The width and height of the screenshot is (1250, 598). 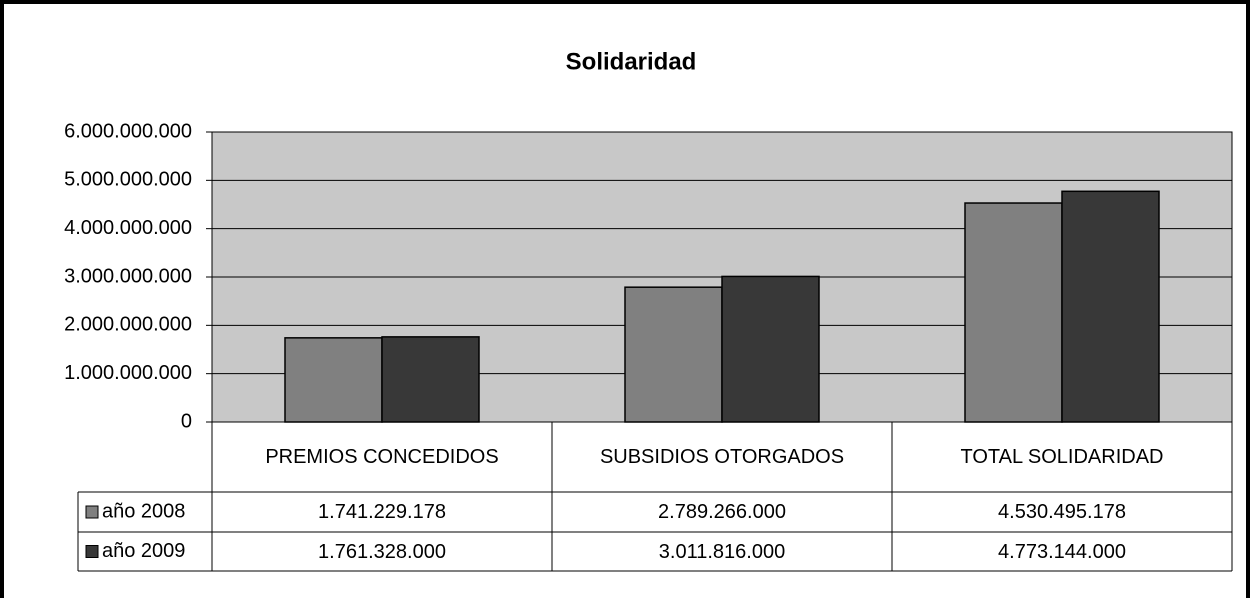 What do you see at coordinates (128, 325) in the screenshot?
I see `y-tick-label: 2.000.000.000` at bounding box center [128, 325].